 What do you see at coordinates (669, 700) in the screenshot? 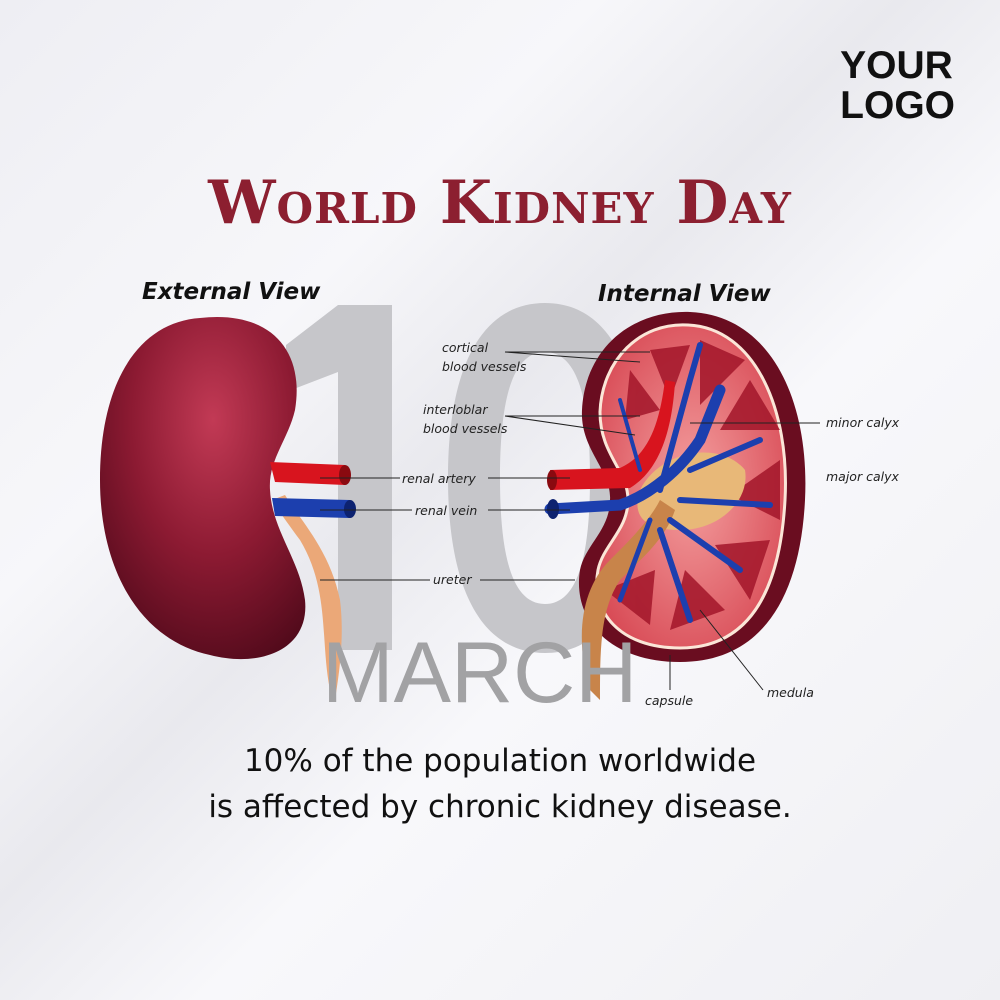
I see `label-capsule: capsule` at bounding box center [669, 700].